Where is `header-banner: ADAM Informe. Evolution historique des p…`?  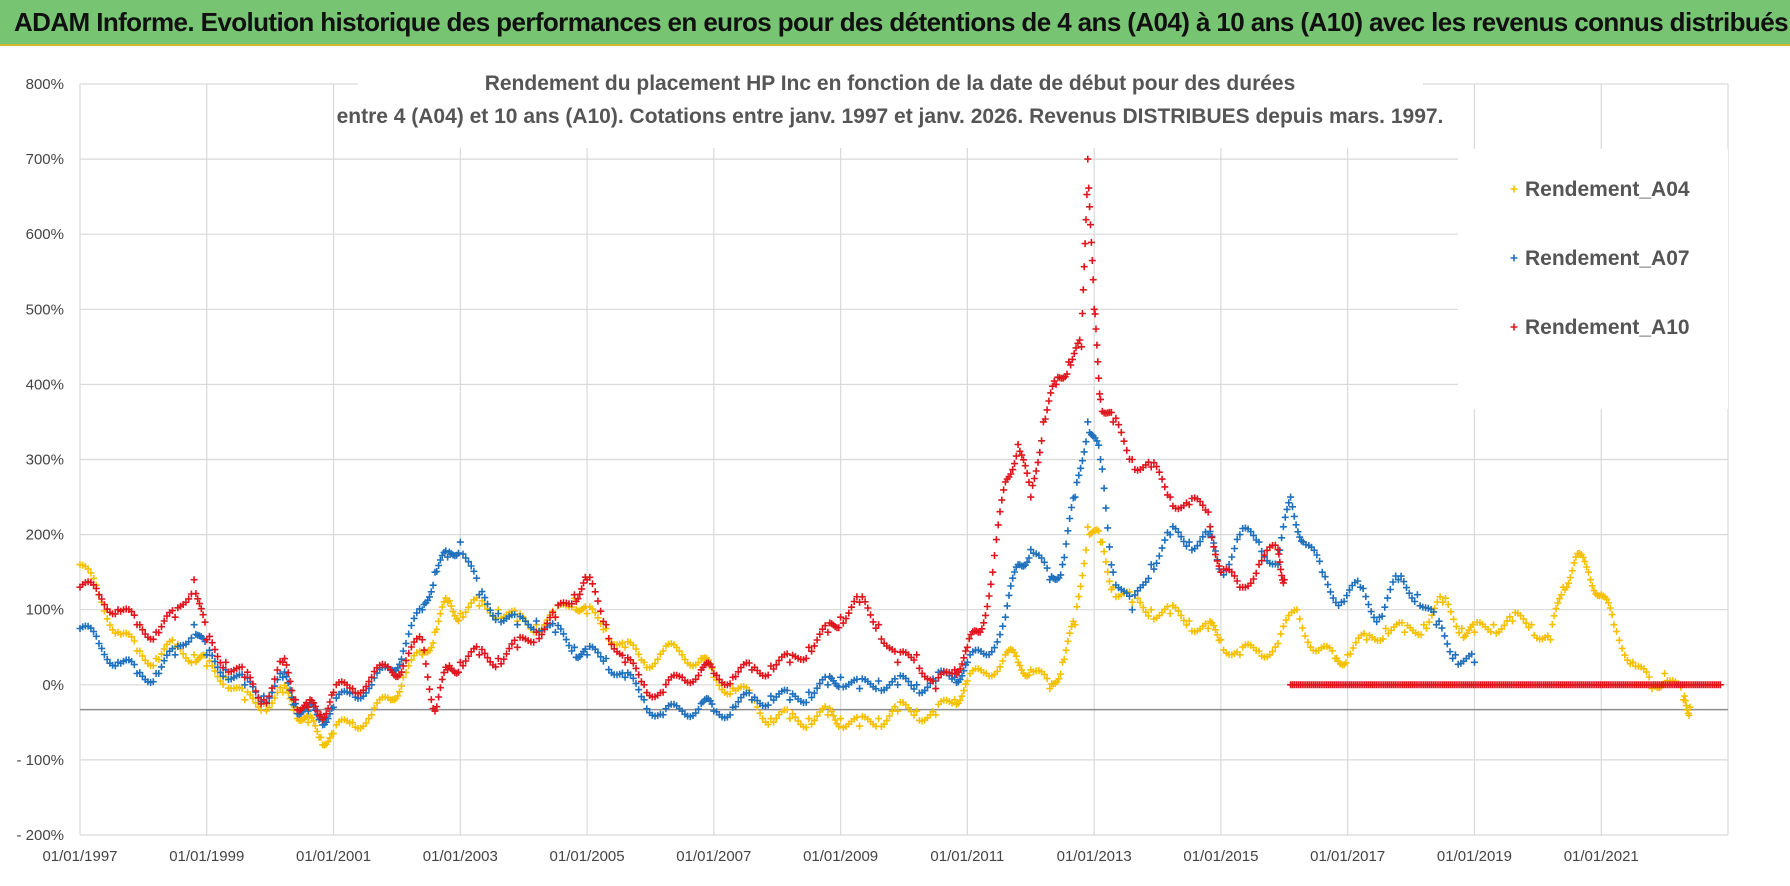 header-banner: ADAM Informe. Evolution historique des p… is located at coordinates (895, 23).